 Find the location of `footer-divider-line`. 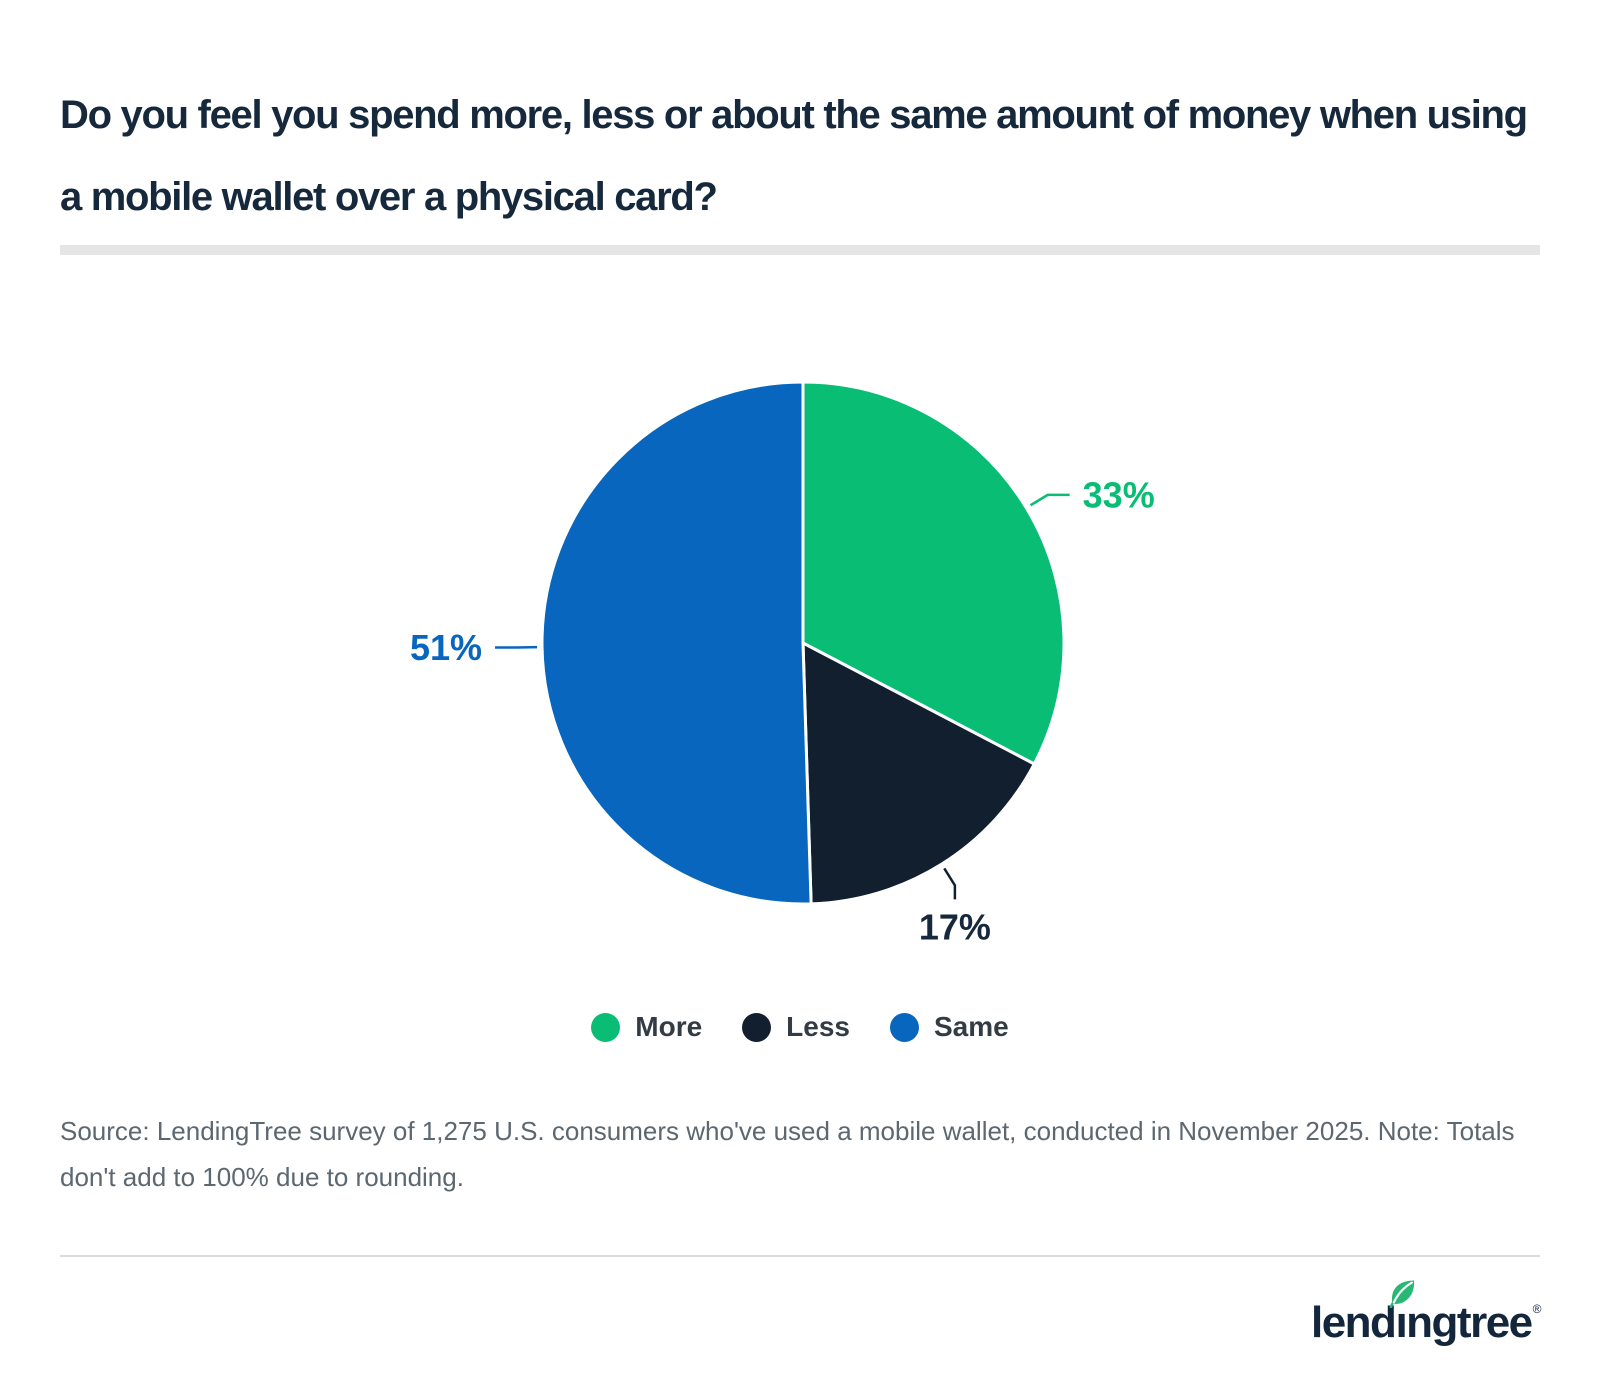

footer-divider-line is located at coordinates (800, 1256).